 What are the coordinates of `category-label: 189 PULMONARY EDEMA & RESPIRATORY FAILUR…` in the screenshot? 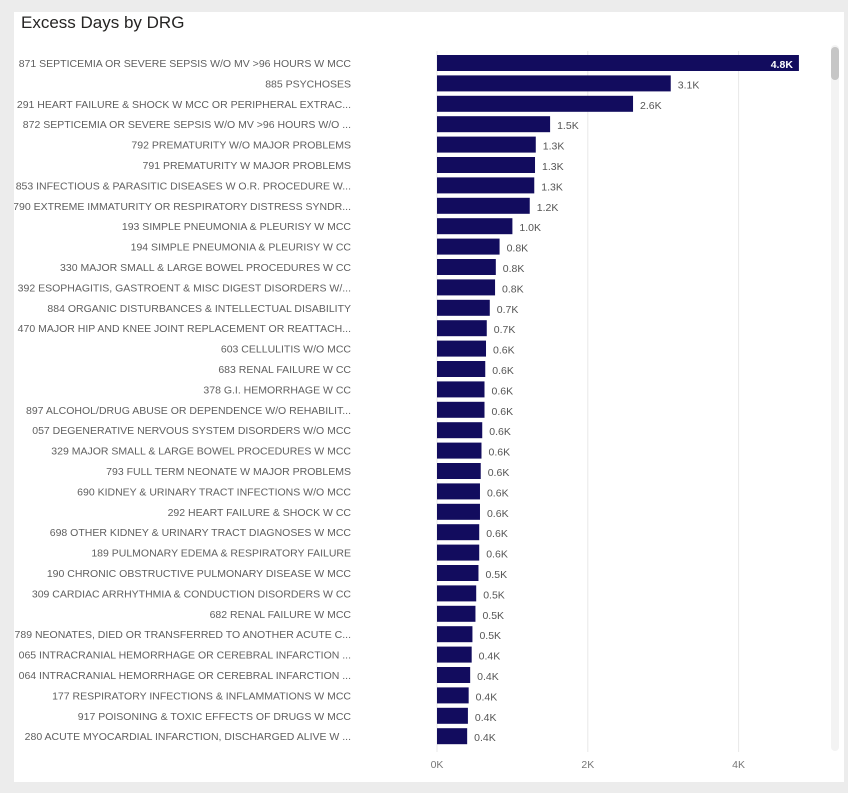 It's located at (221, 554).